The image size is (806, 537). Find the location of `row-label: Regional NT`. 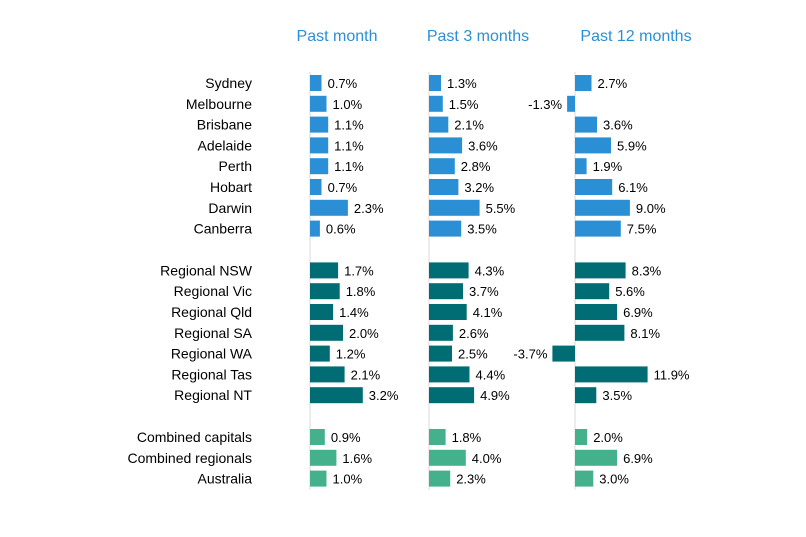

row-label: Regional NT is located at coordinates (213, 395).